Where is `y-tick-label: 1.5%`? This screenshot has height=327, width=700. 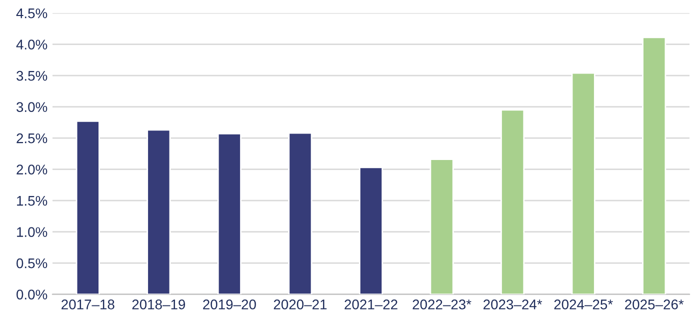
y-tick-label: 1.5% is located at coordinates (32, 201).